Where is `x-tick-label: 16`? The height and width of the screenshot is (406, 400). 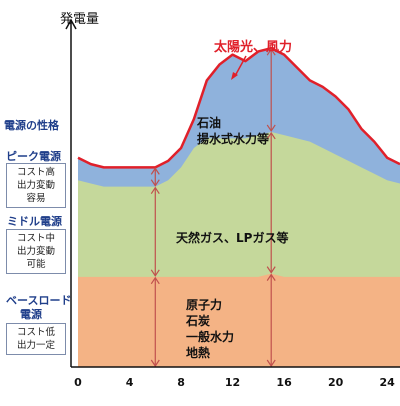
x-tick-label: 16 is located at coordinates (284, 382).